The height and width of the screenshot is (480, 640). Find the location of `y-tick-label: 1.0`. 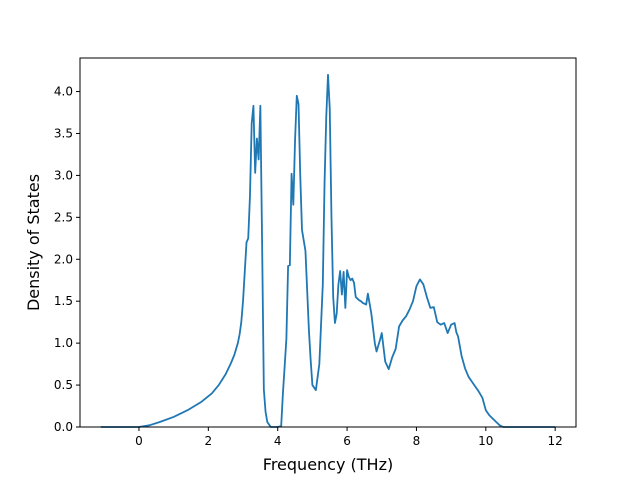

y-tick-label: 1.0 is located at coordinates (63, 343).